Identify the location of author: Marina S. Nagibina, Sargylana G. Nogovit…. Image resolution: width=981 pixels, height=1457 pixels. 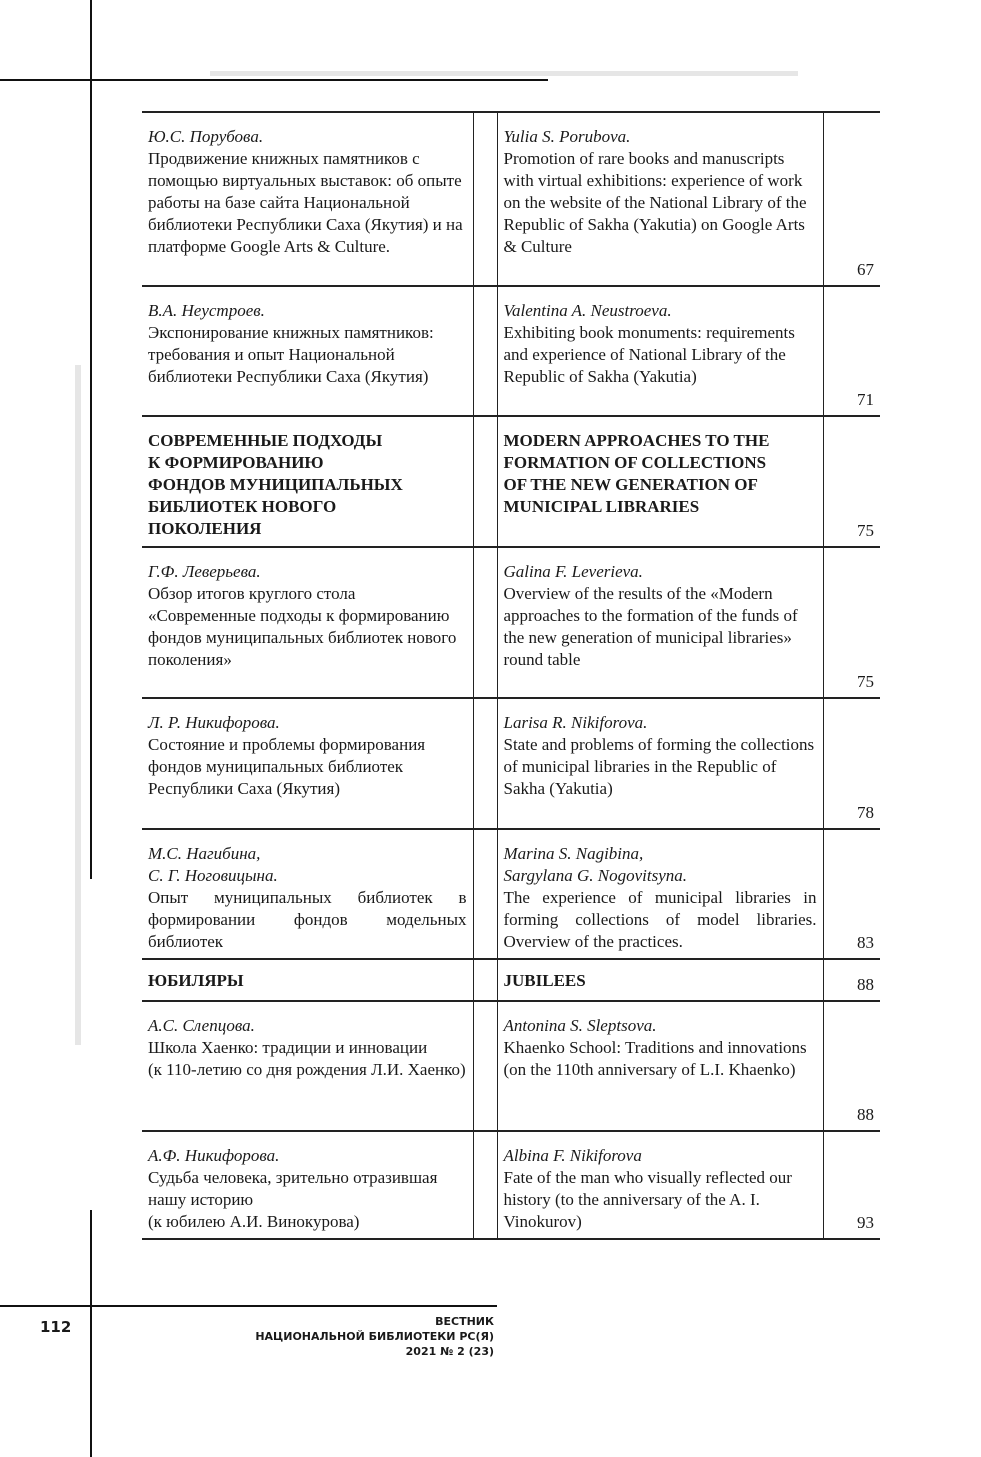
(595, 864).